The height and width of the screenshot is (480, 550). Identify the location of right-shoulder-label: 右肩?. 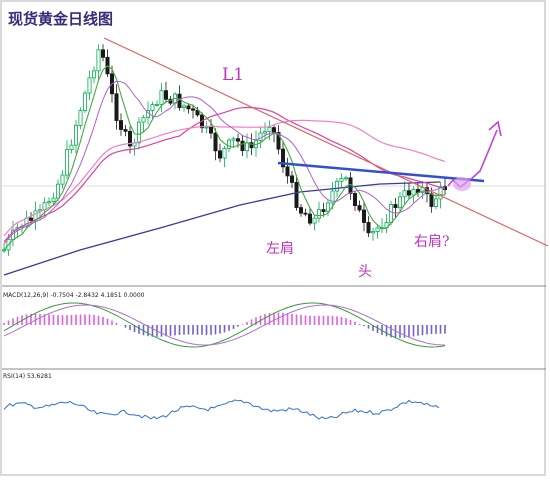
(432, 242).